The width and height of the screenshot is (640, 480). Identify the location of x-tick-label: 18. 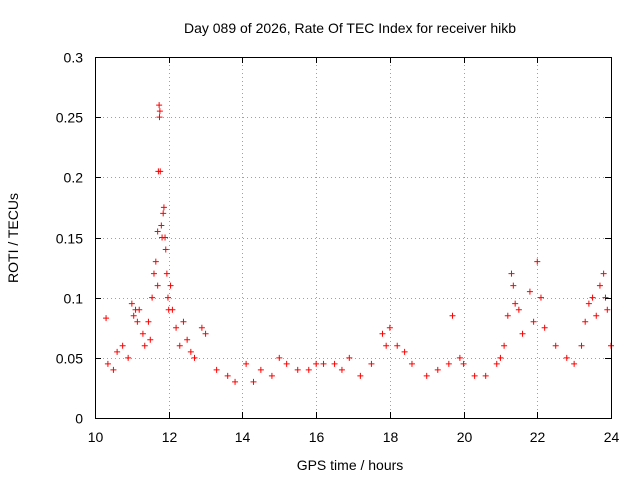
(391, 437).